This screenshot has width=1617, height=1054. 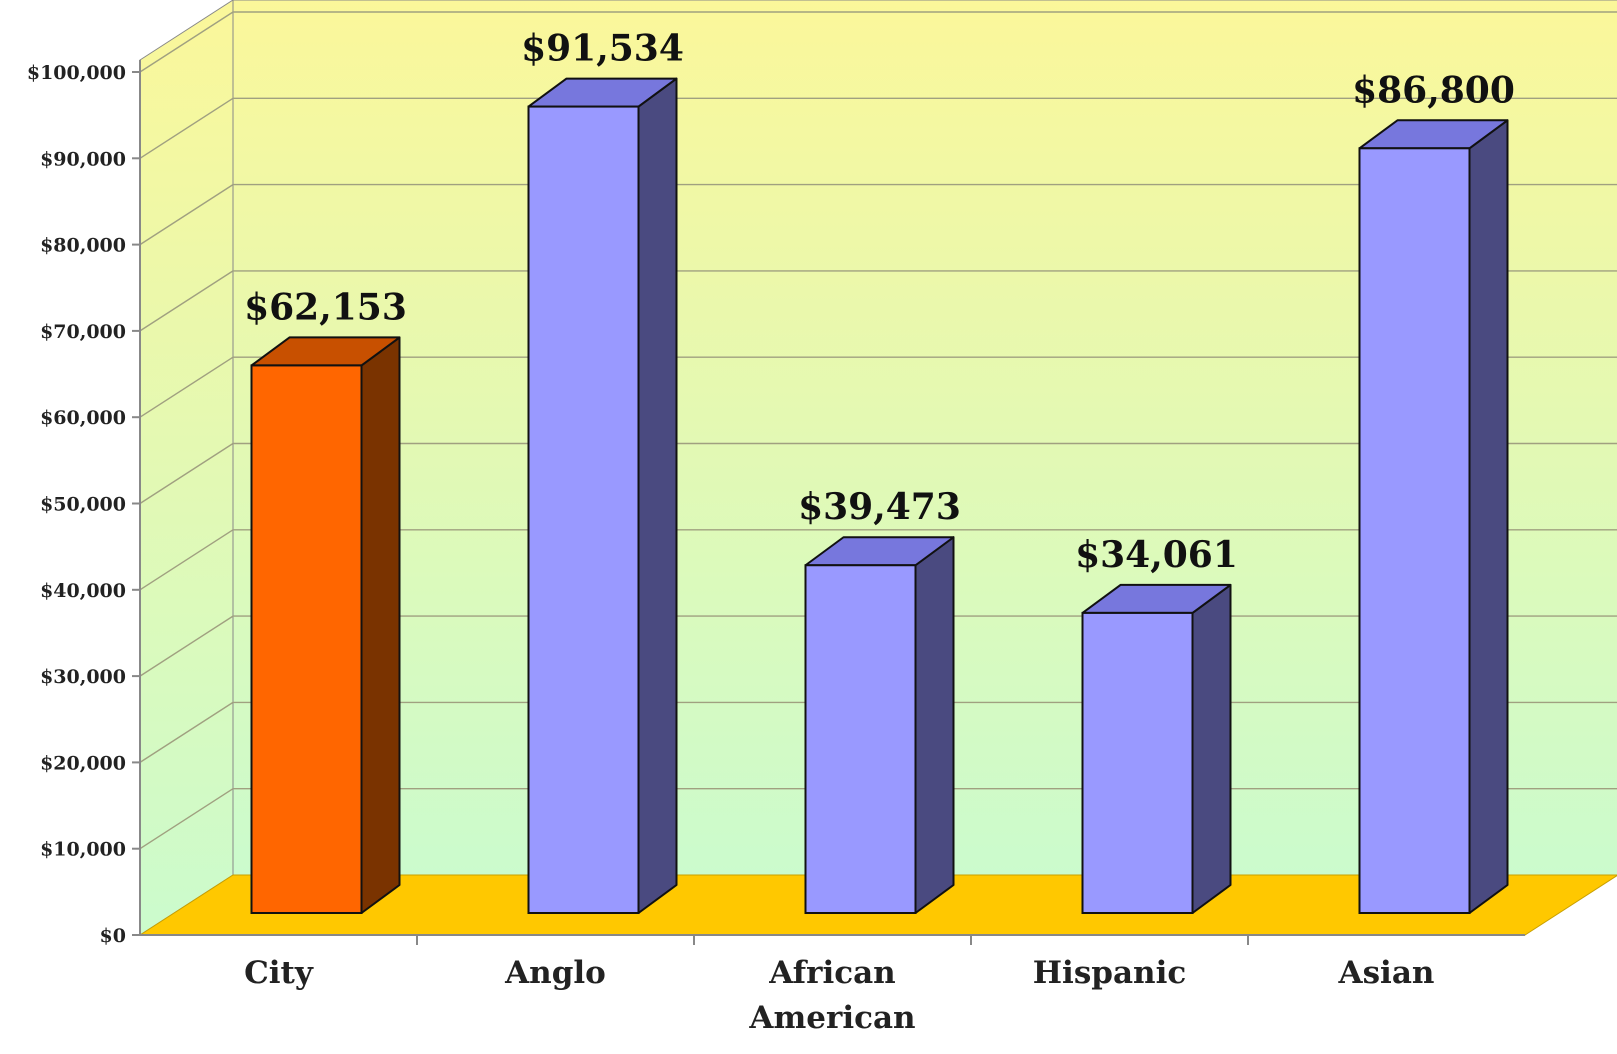 I want to click on x-tick-label-line: Anglo, so click(x=555, y=973).